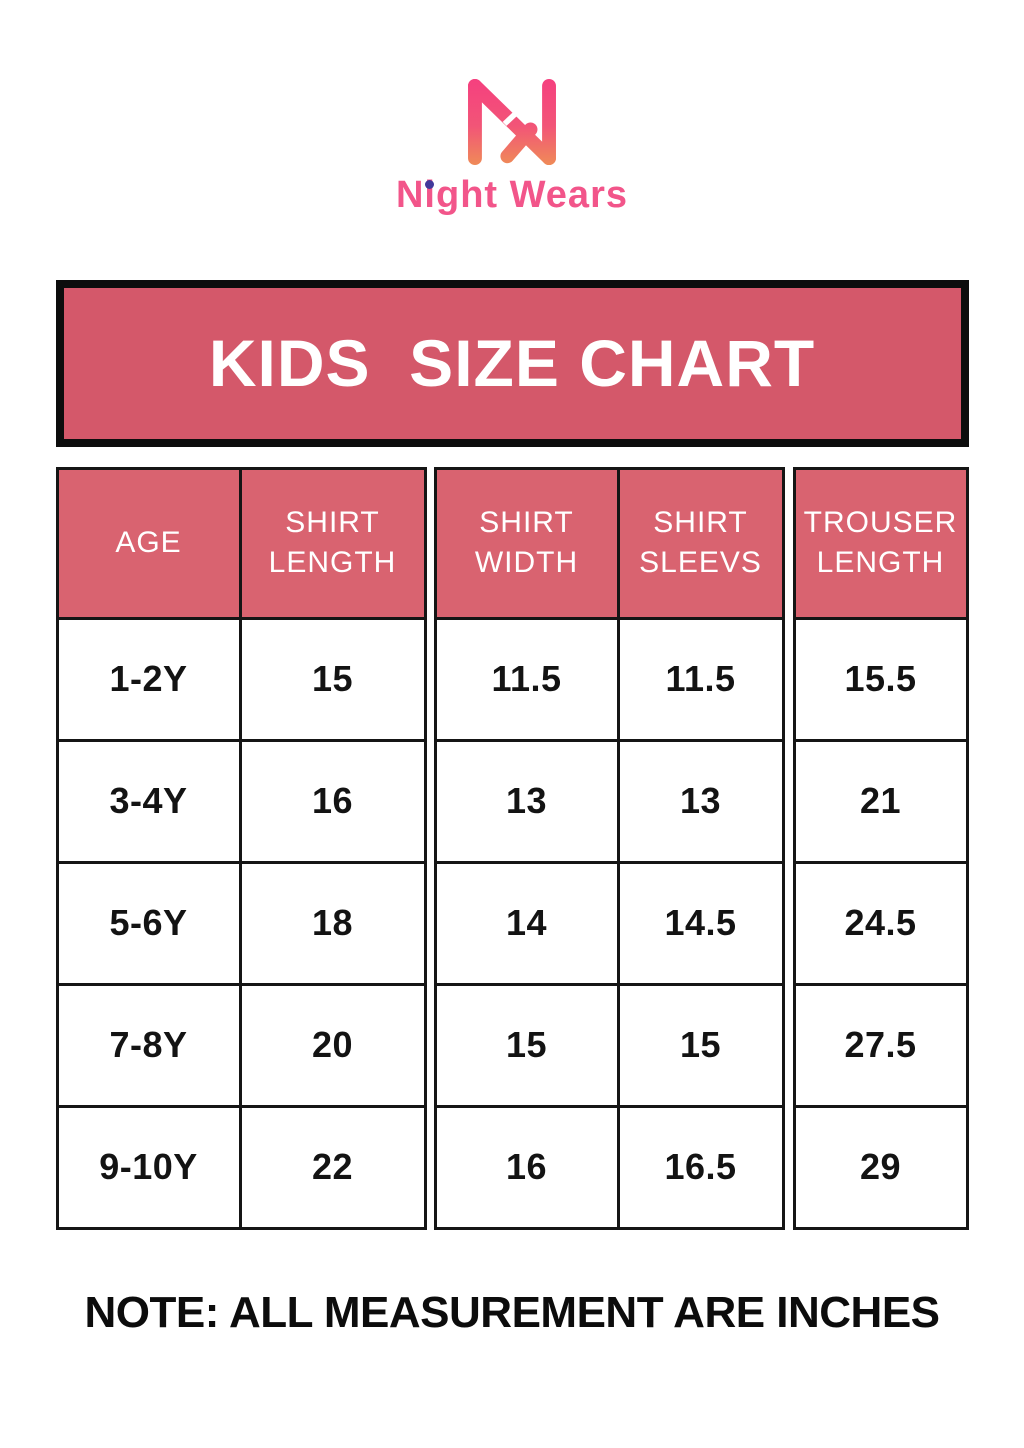 Image resolution: width=1024 pixels, height=1448 pixels. I want to click on column-age: AGE 1-2Y 3-4Y 5-6Y 7-8Y 9-10Y, so click(148, 848).